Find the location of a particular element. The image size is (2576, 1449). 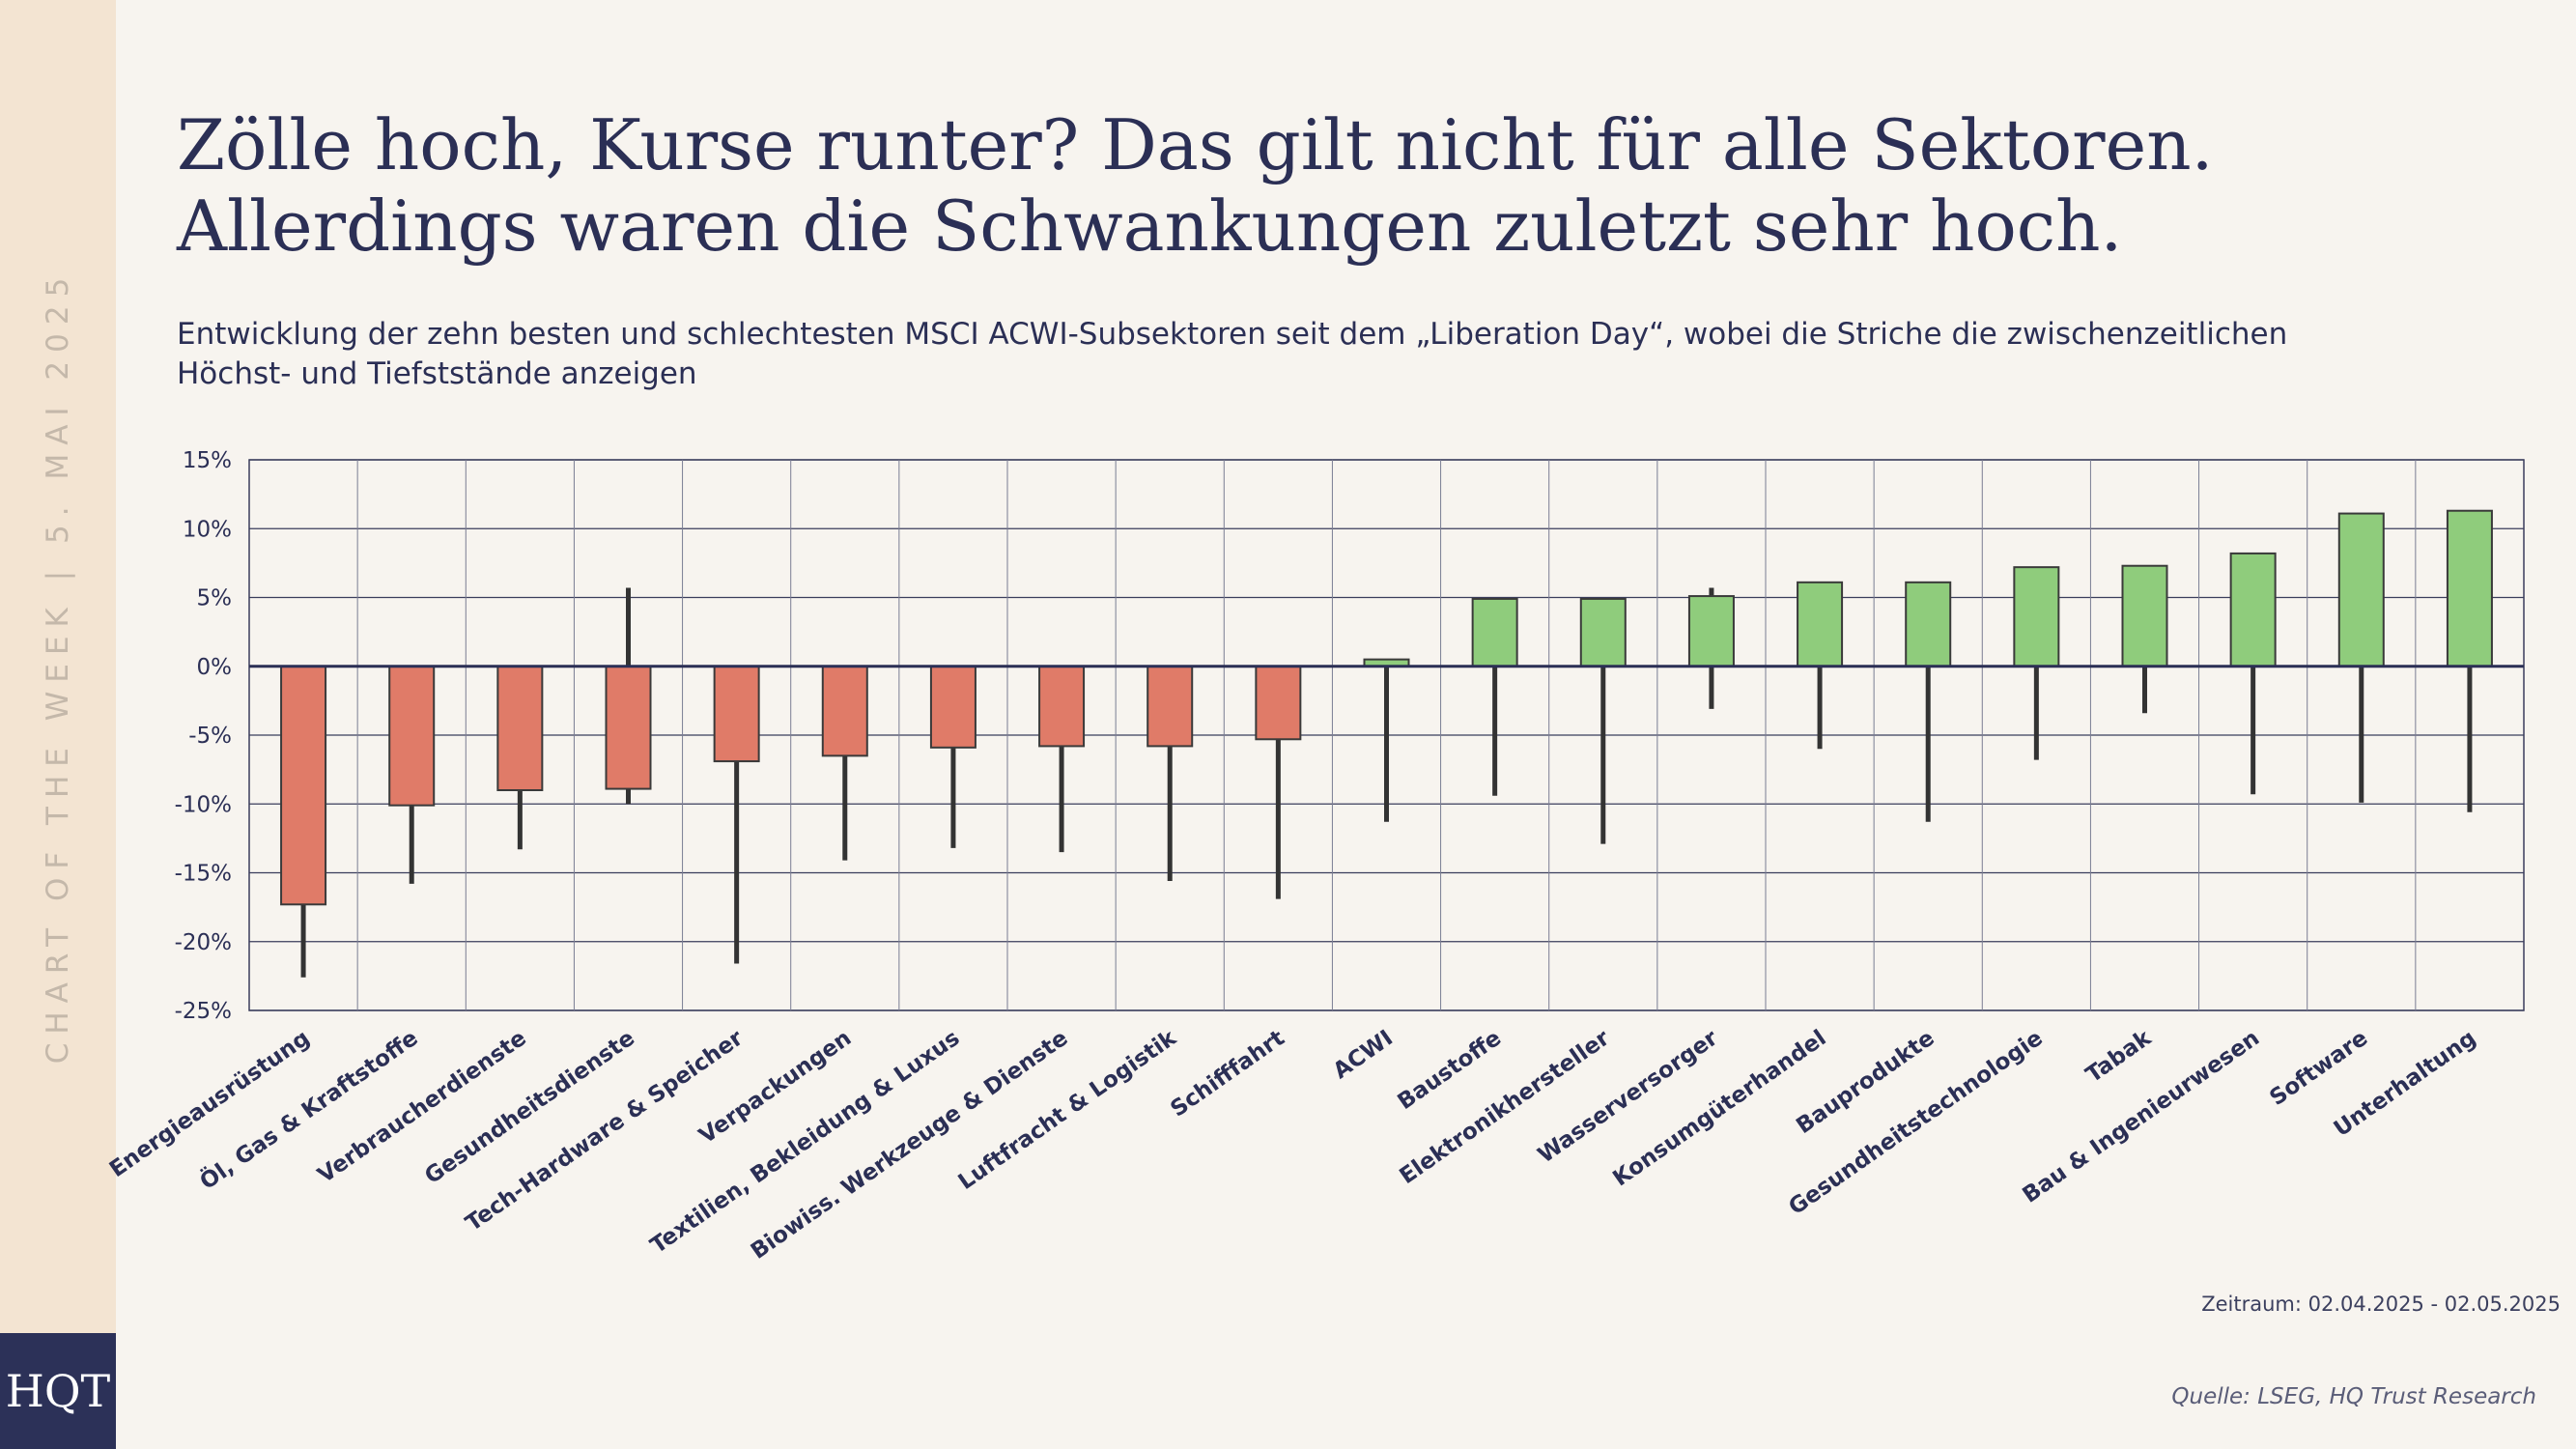

x-category-label: Schifffahrt is located at coordinates (1227, 1074).